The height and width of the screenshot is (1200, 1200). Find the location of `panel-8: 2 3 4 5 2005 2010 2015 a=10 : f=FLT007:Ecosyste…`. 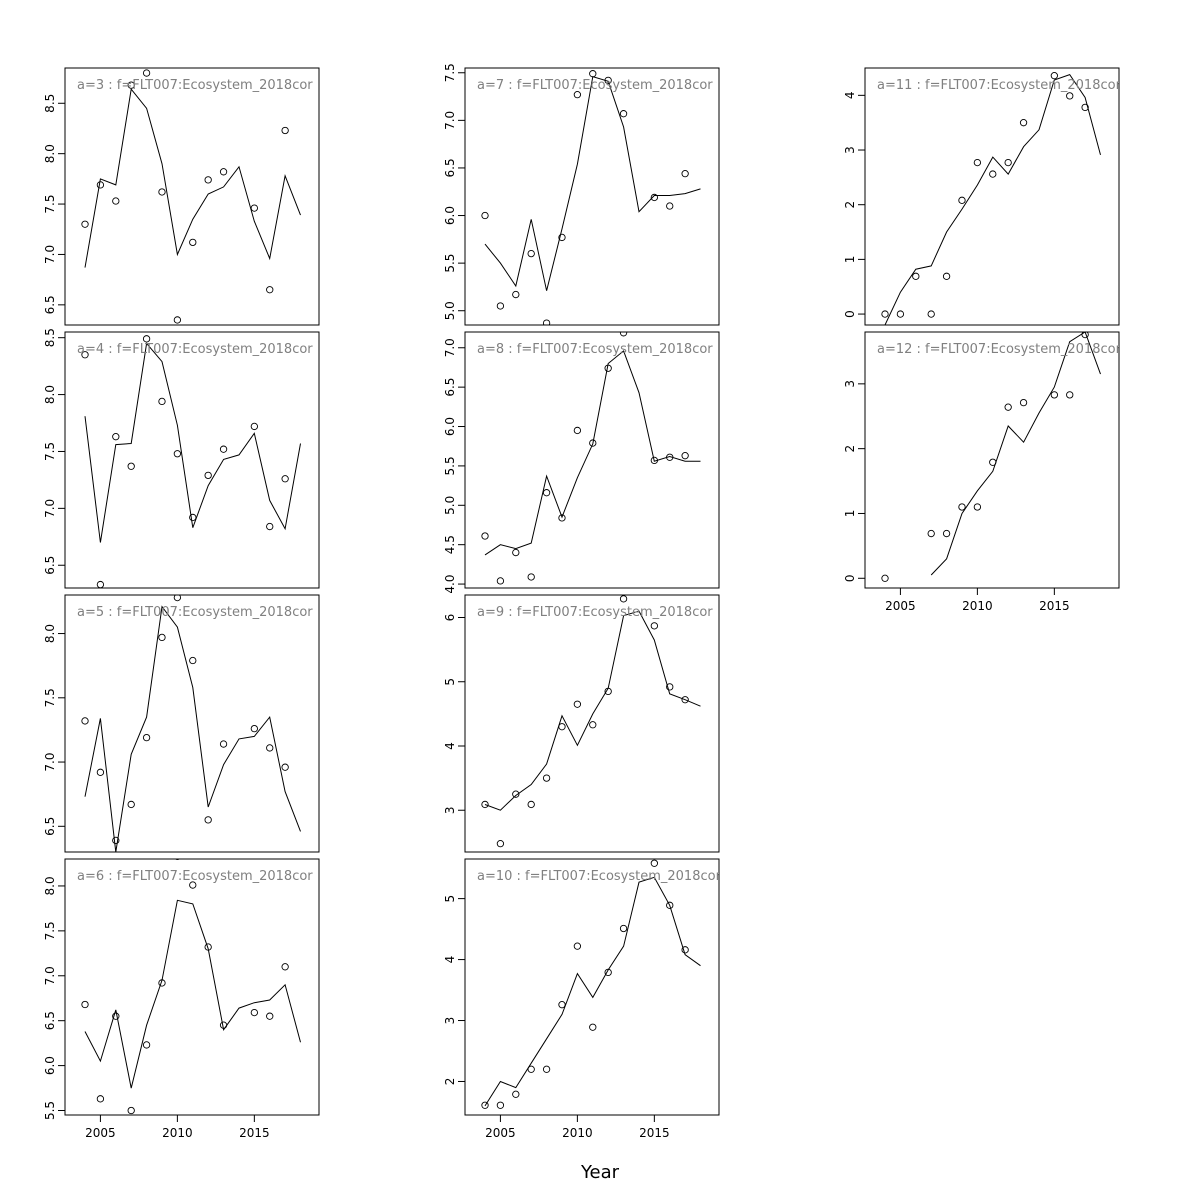

panel-8: 2 3 4 5 2005 2010 2015 a=10 : f=FLT007:Ecosyste… is located at coordinates (581, 999).